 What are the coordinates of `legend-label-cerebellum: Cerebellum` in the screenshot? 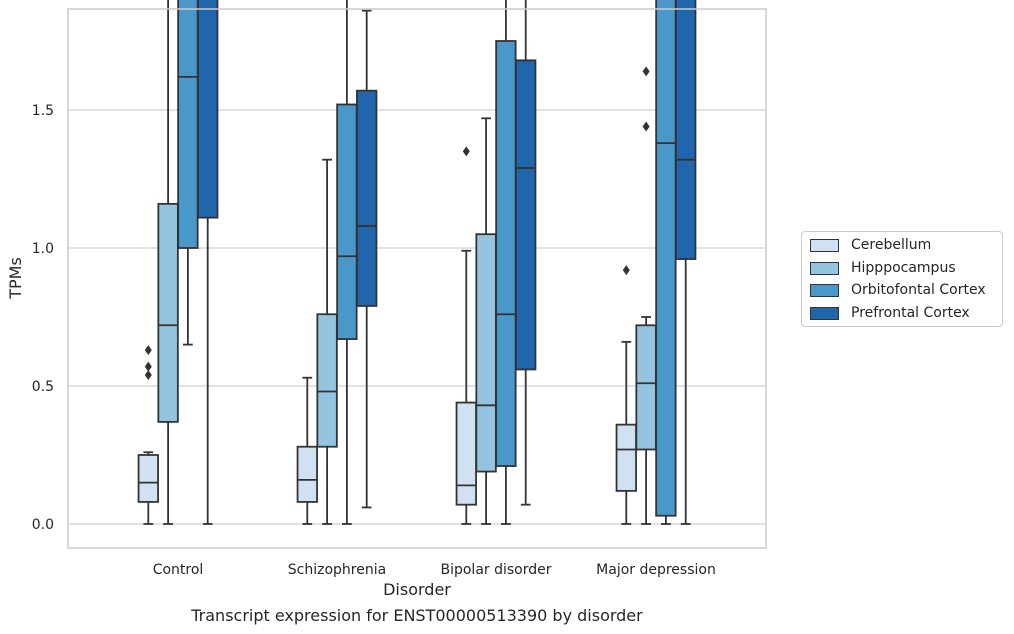 It's located at (891, 245).